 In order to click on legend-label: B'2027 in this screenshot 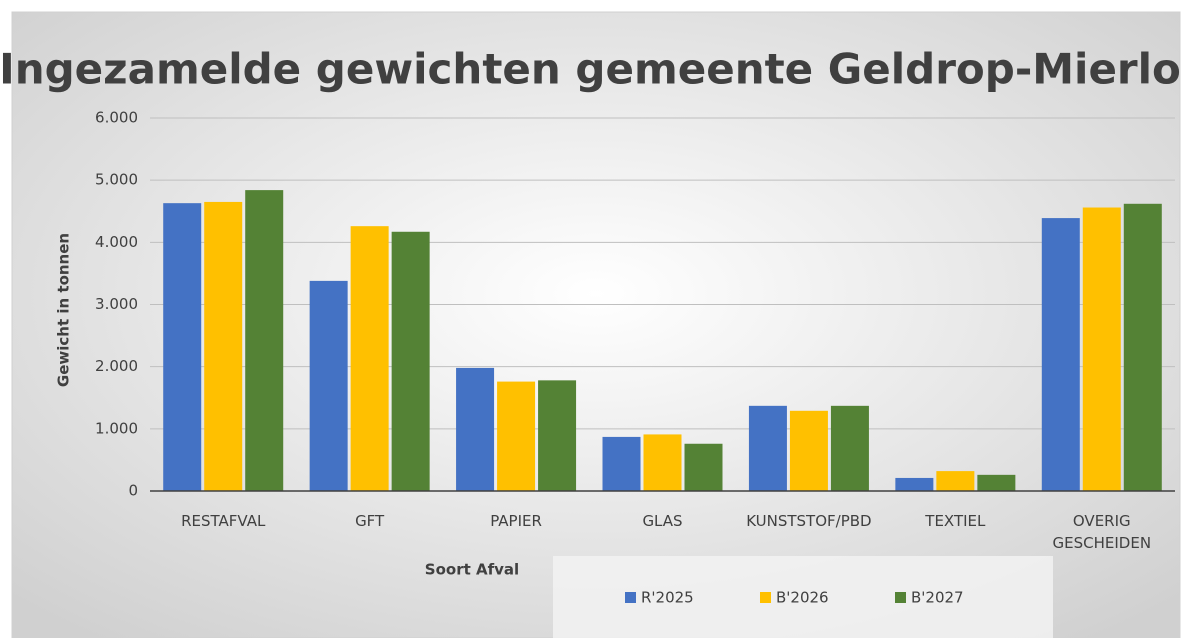, I will do `click(937, 598)`.